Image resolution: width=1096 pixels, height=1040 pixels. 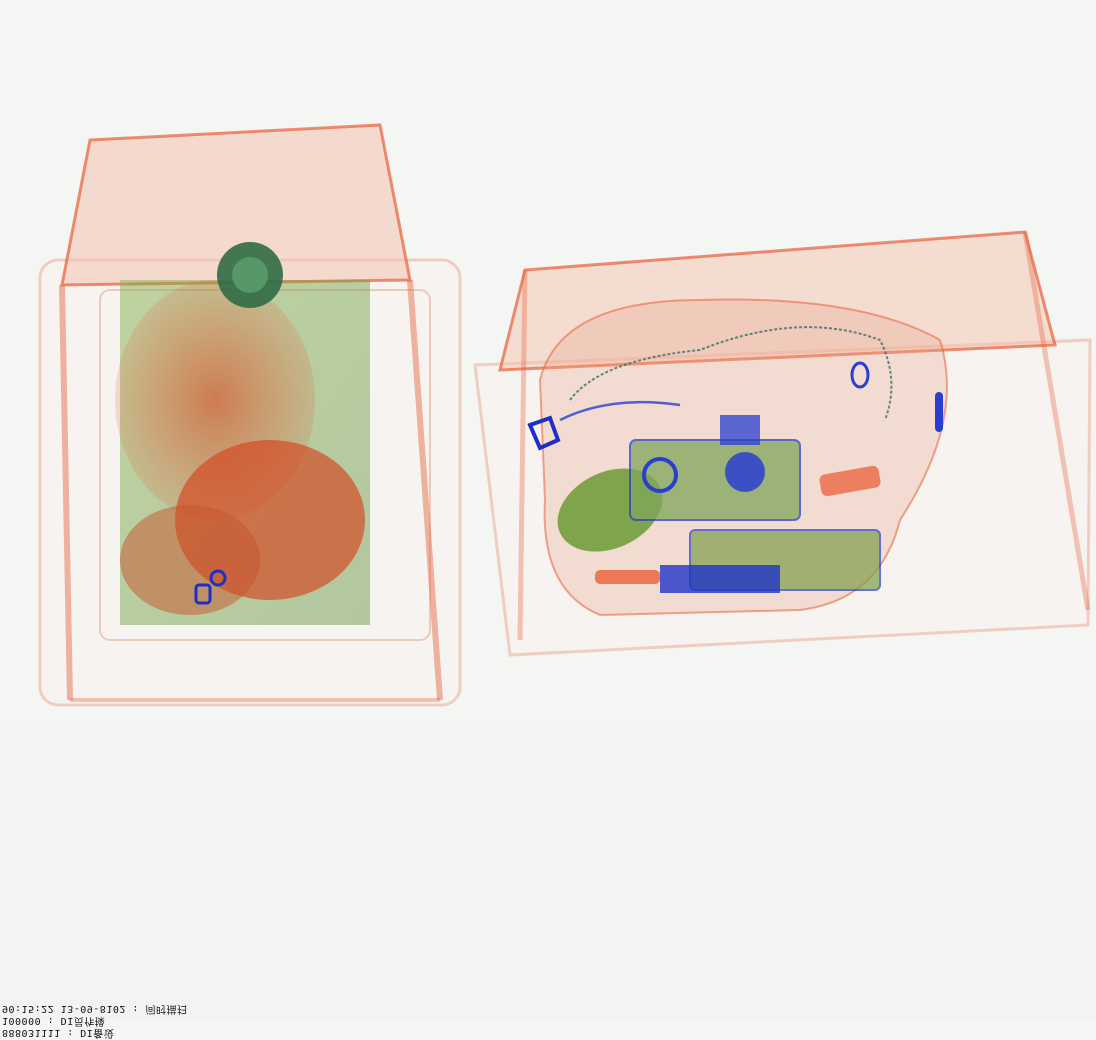 What do you see at coordinates (54, 1020) in the screenshot?
I see `operator-id-text: 100000 : DI员作操` at bounding box center [54, 1020].